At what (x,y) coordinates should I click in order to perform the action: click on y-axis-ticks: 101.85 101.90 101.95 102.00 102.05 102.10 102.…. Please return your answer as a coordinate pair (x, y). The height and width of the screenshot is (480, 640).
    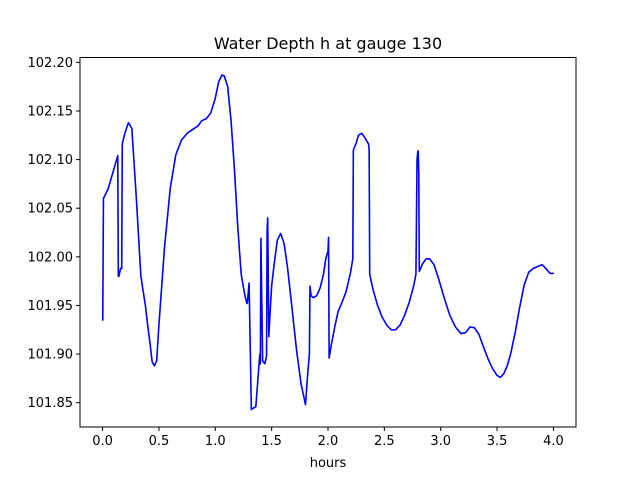
    Looking at the image, I should click on (54, 233).